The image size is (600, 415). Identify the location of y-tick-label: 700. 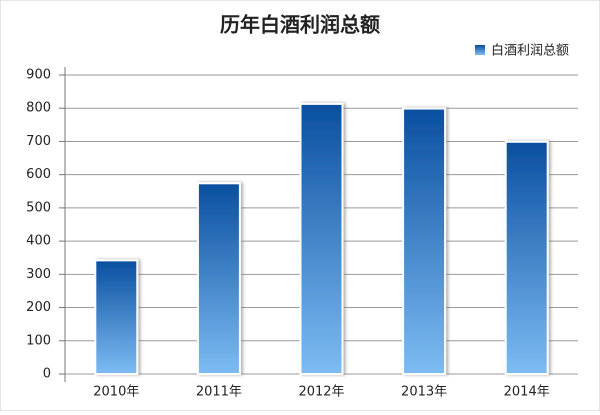
(38, 141).